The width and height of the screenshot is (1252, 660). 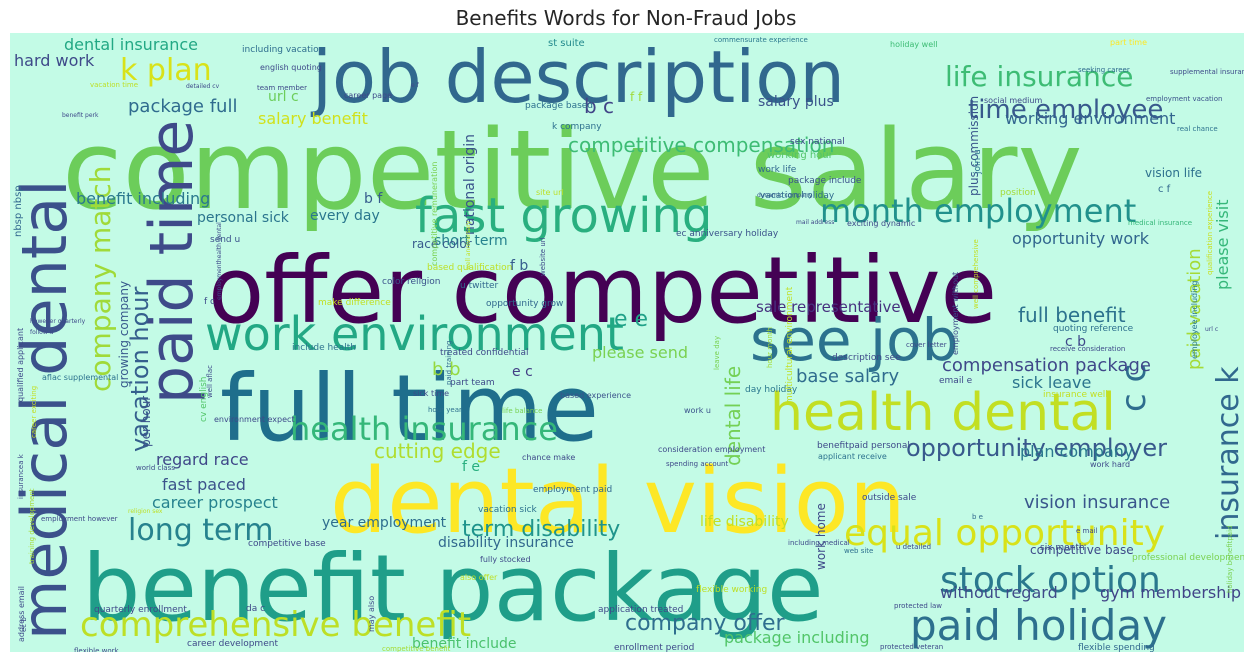 I want to click on word-based-experience: based experience, so click(x=595, y=395).